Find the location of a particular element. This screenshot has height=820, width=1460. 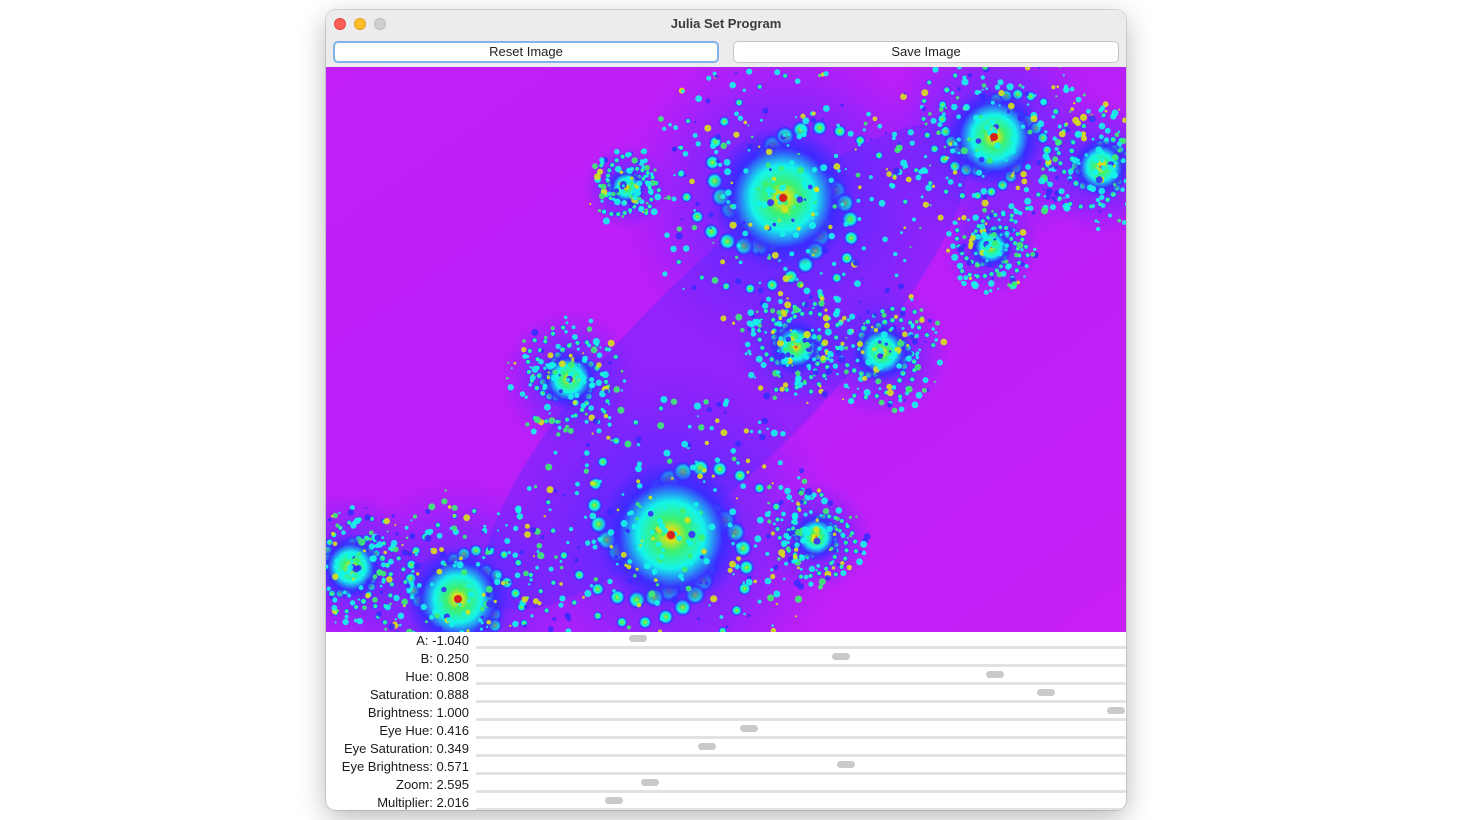

close-window-button is located at coordinates (340, 24).